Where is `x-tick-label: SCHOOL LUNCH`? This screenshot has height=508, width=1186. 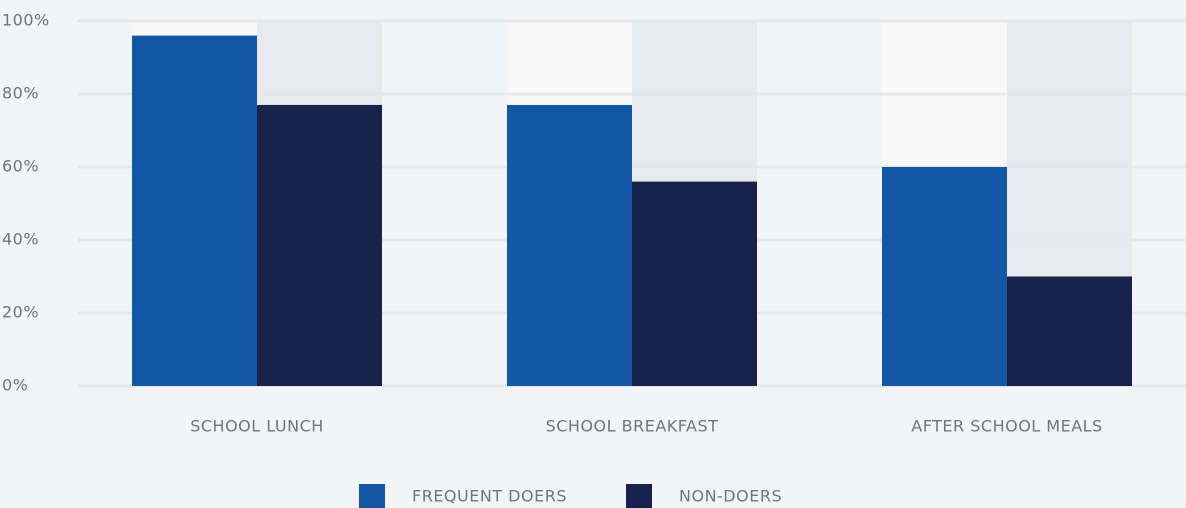 x-tick-label: SCHOOL LUNCH is located at coordinates (257, 426).